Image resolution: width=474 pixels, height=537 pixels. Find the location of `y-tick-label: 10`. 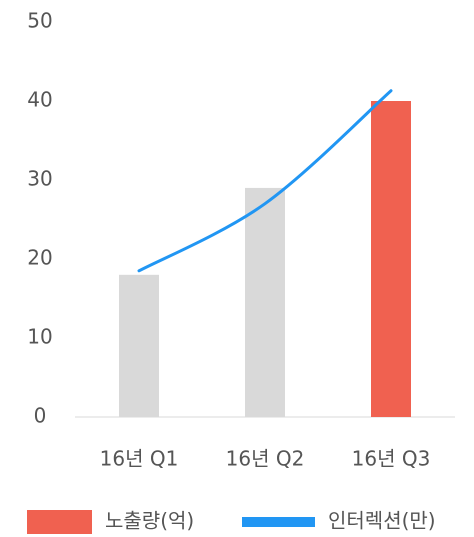

y-tick-label: 10 is located at coordinates (39, 337).